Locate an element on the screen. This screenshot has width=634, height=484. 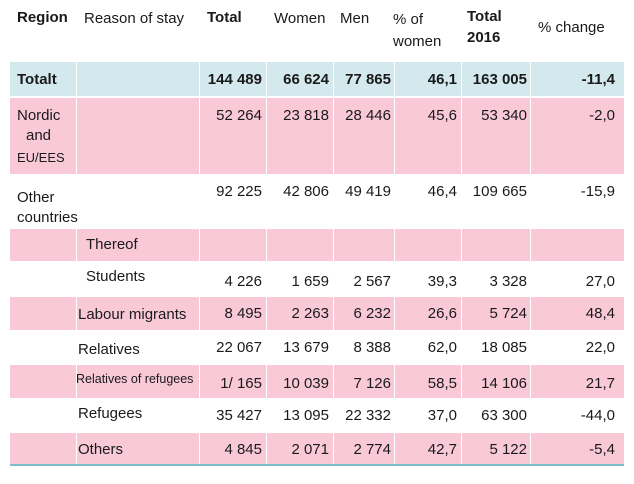
cell-change: -15,9 is located at coordinates (597, 191).